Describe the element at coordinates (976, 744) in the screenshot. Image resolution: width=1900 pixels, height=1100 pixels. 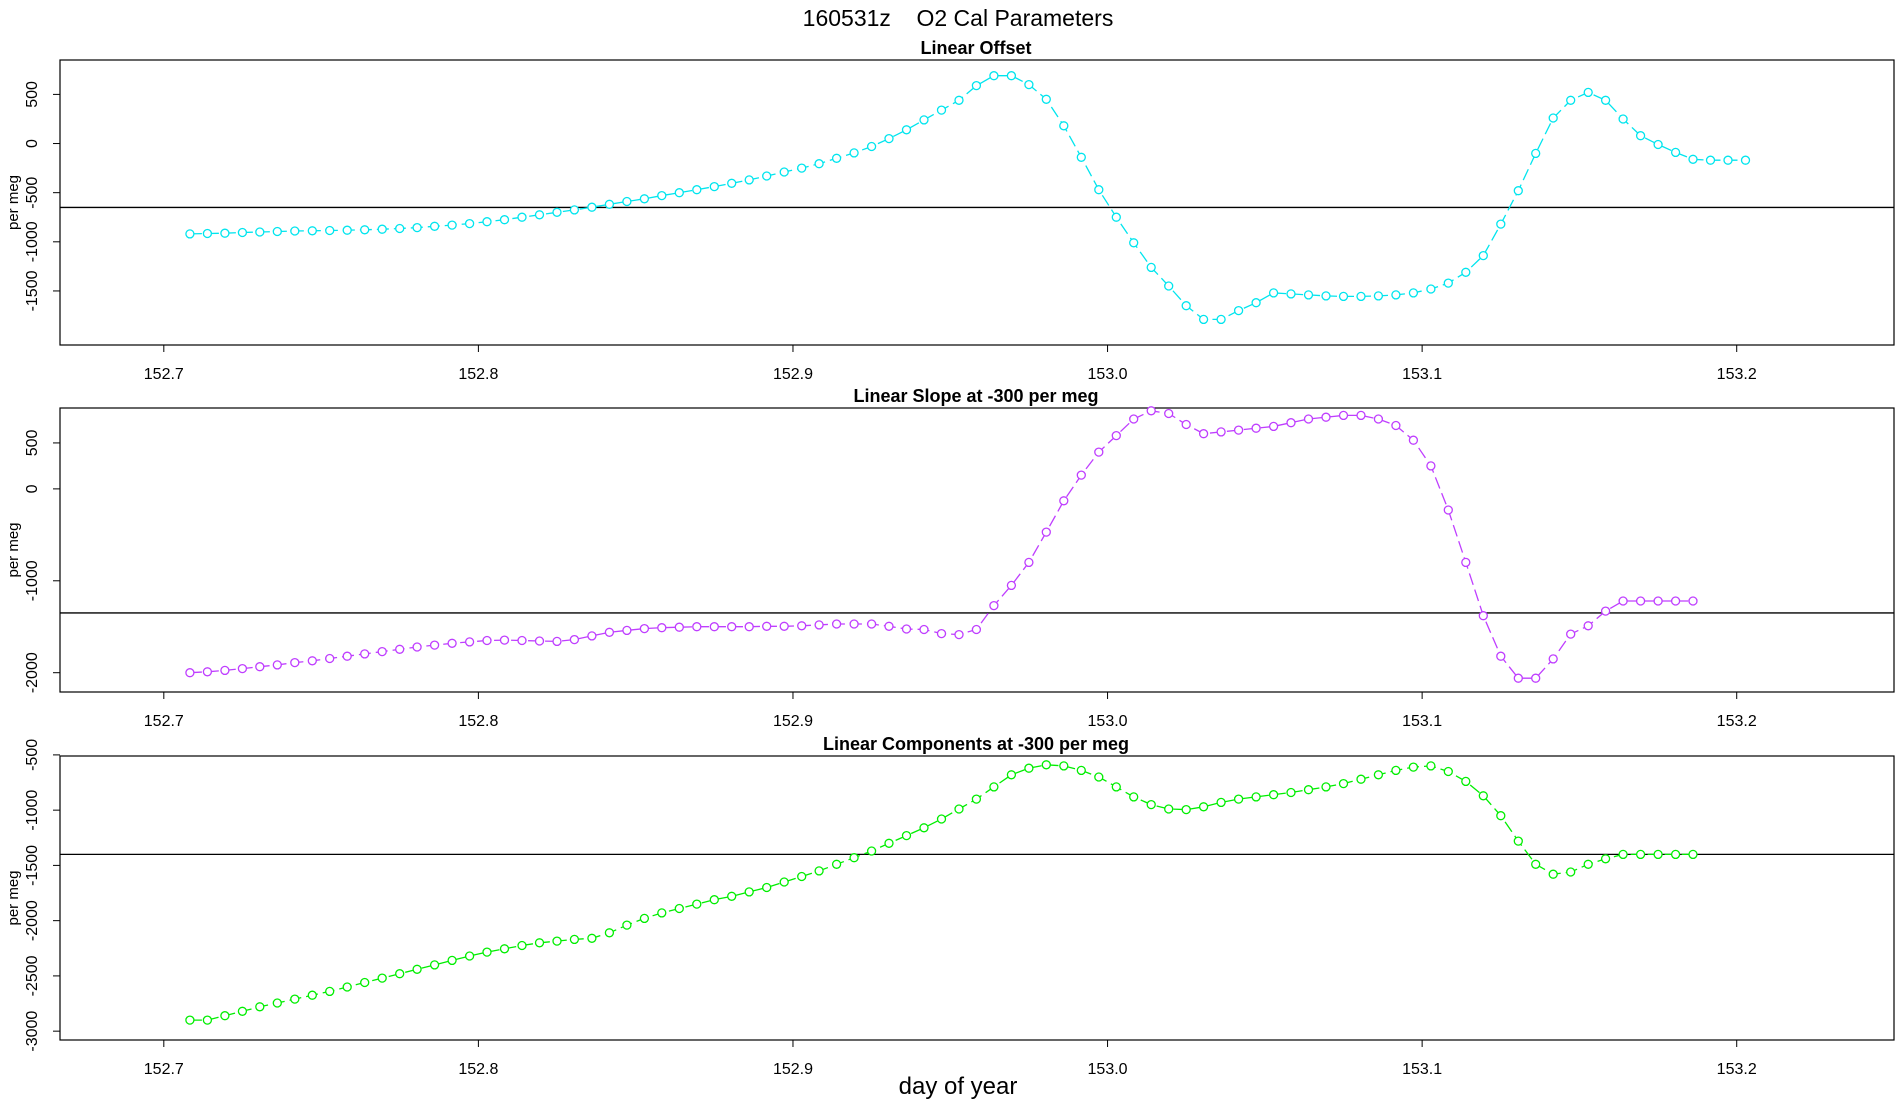
I see `panel-title: Linear Components at -300 per meg` at that location.